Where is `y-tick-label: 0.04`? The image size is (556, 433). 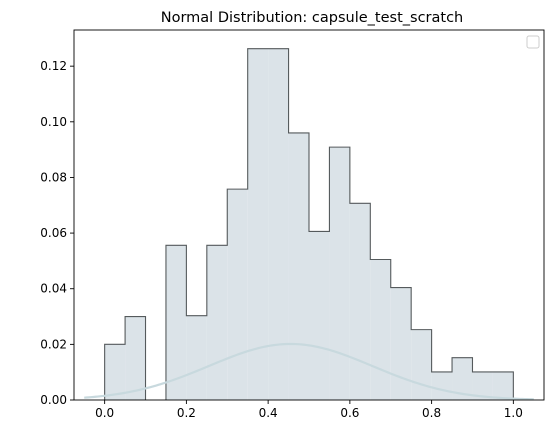
y-tick-label: 0.04 is located at coordinates (53, 289).